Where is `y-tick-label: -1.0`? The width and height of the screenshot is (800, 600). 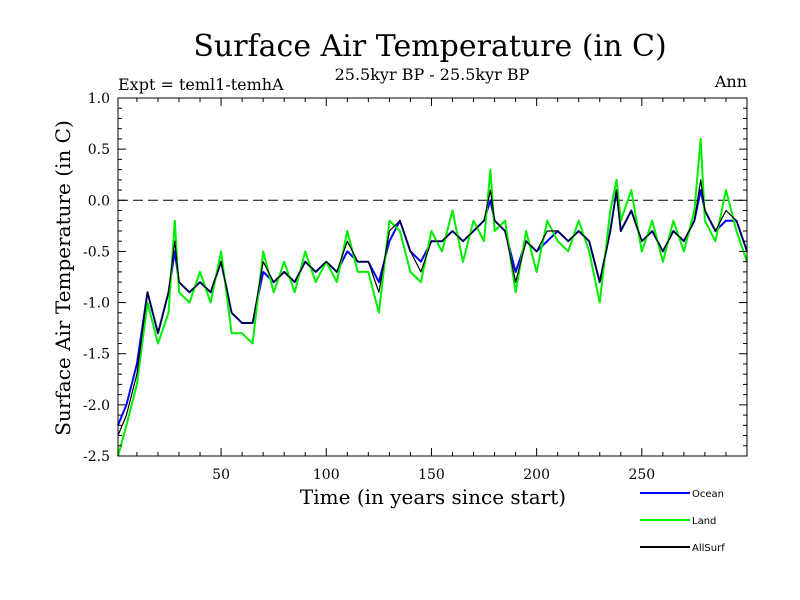
y-tick-label: -1.0 is located at coordinates (96, 304).